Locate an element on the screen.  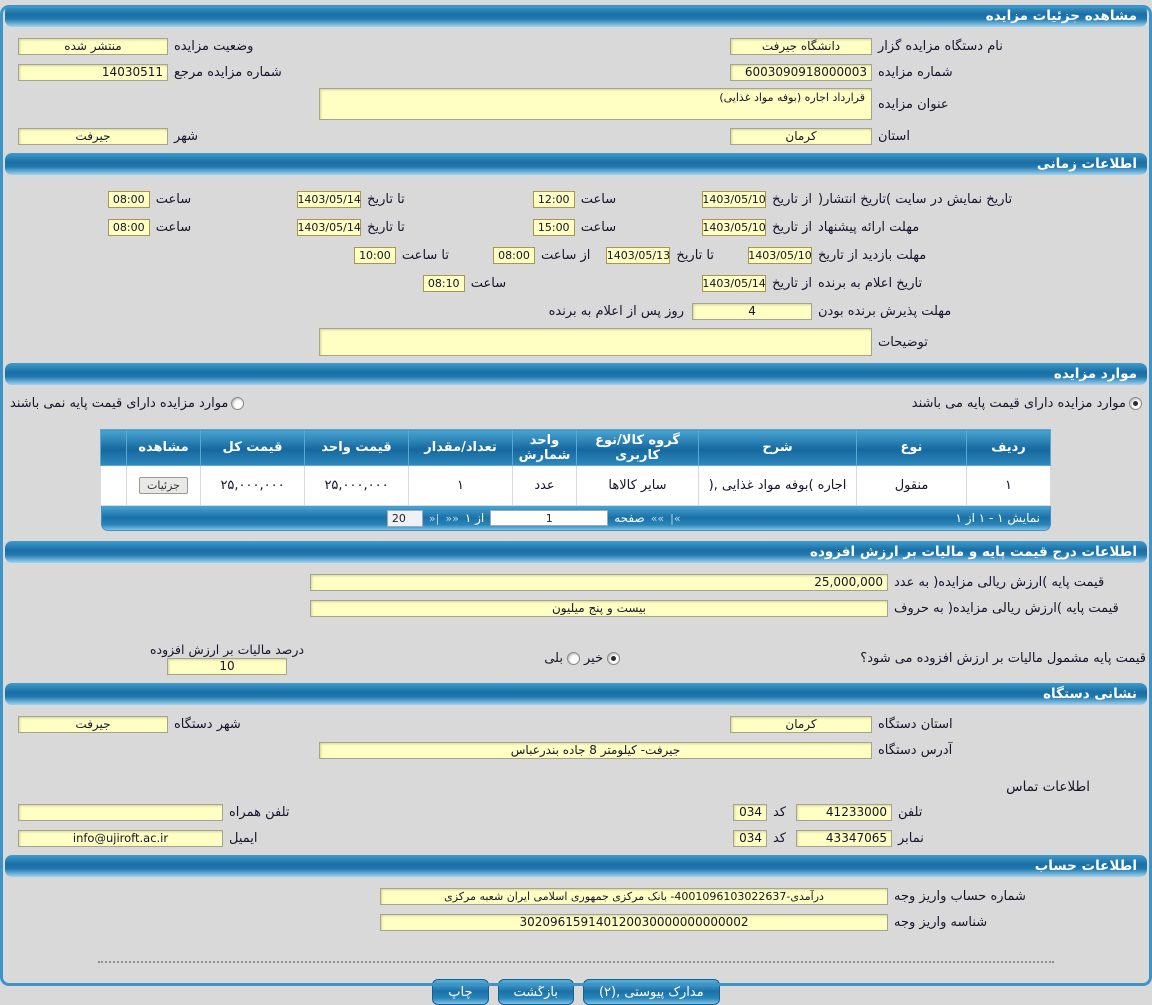
col-header-unit: واحد شمارش is located at coordinates (544, 447).